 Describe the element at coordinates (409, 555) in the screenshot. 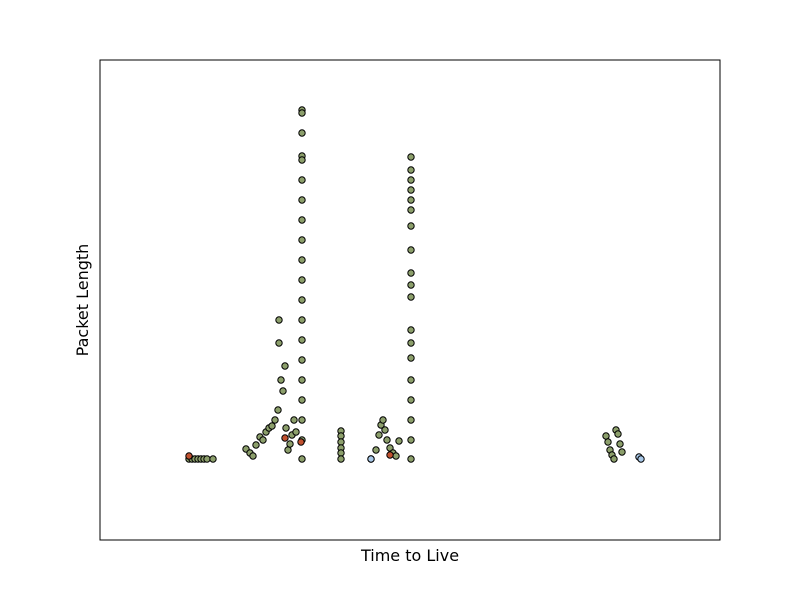

I see `x-axis-label: Time to Live` at that location.